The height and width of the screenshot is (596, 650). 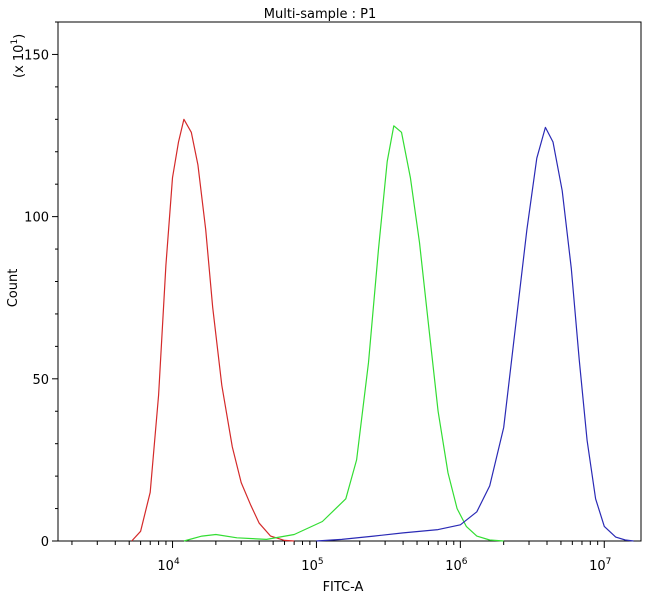 What do you see at coordinates (320, 14) in the screenshot?
I see `chart-title: Multi-sample : P1` at bounding box center [320, 14].